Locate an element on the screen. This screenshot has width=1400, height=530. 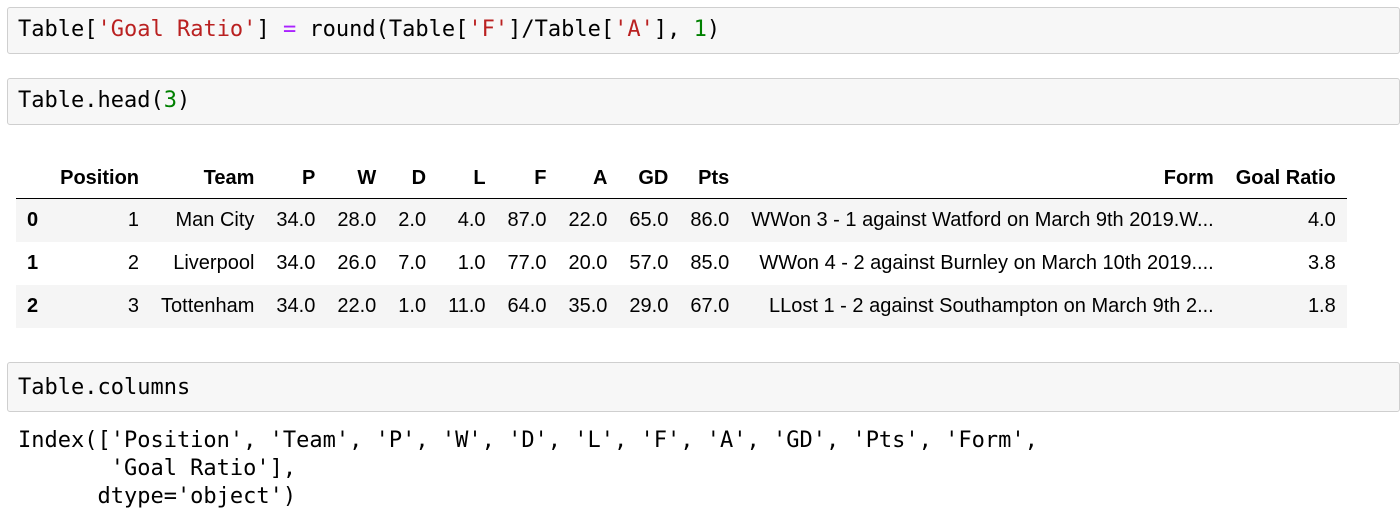
output-line: dtype='object') is located at coordinates (157, 496).